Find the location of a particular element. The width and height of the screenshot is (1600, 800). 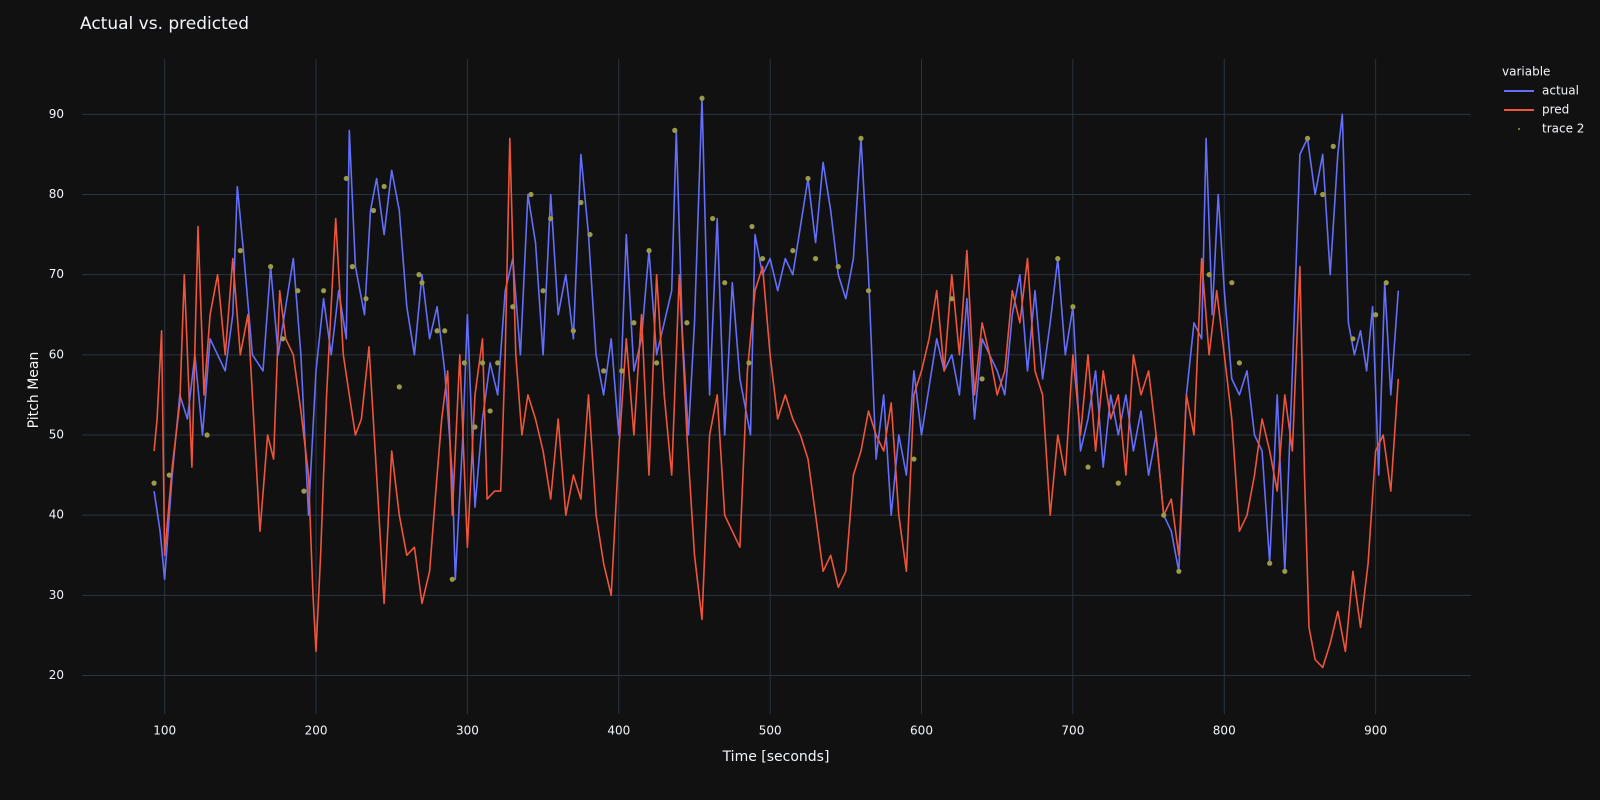

x-tick-label: 300 is located at coordinates (467, 731).